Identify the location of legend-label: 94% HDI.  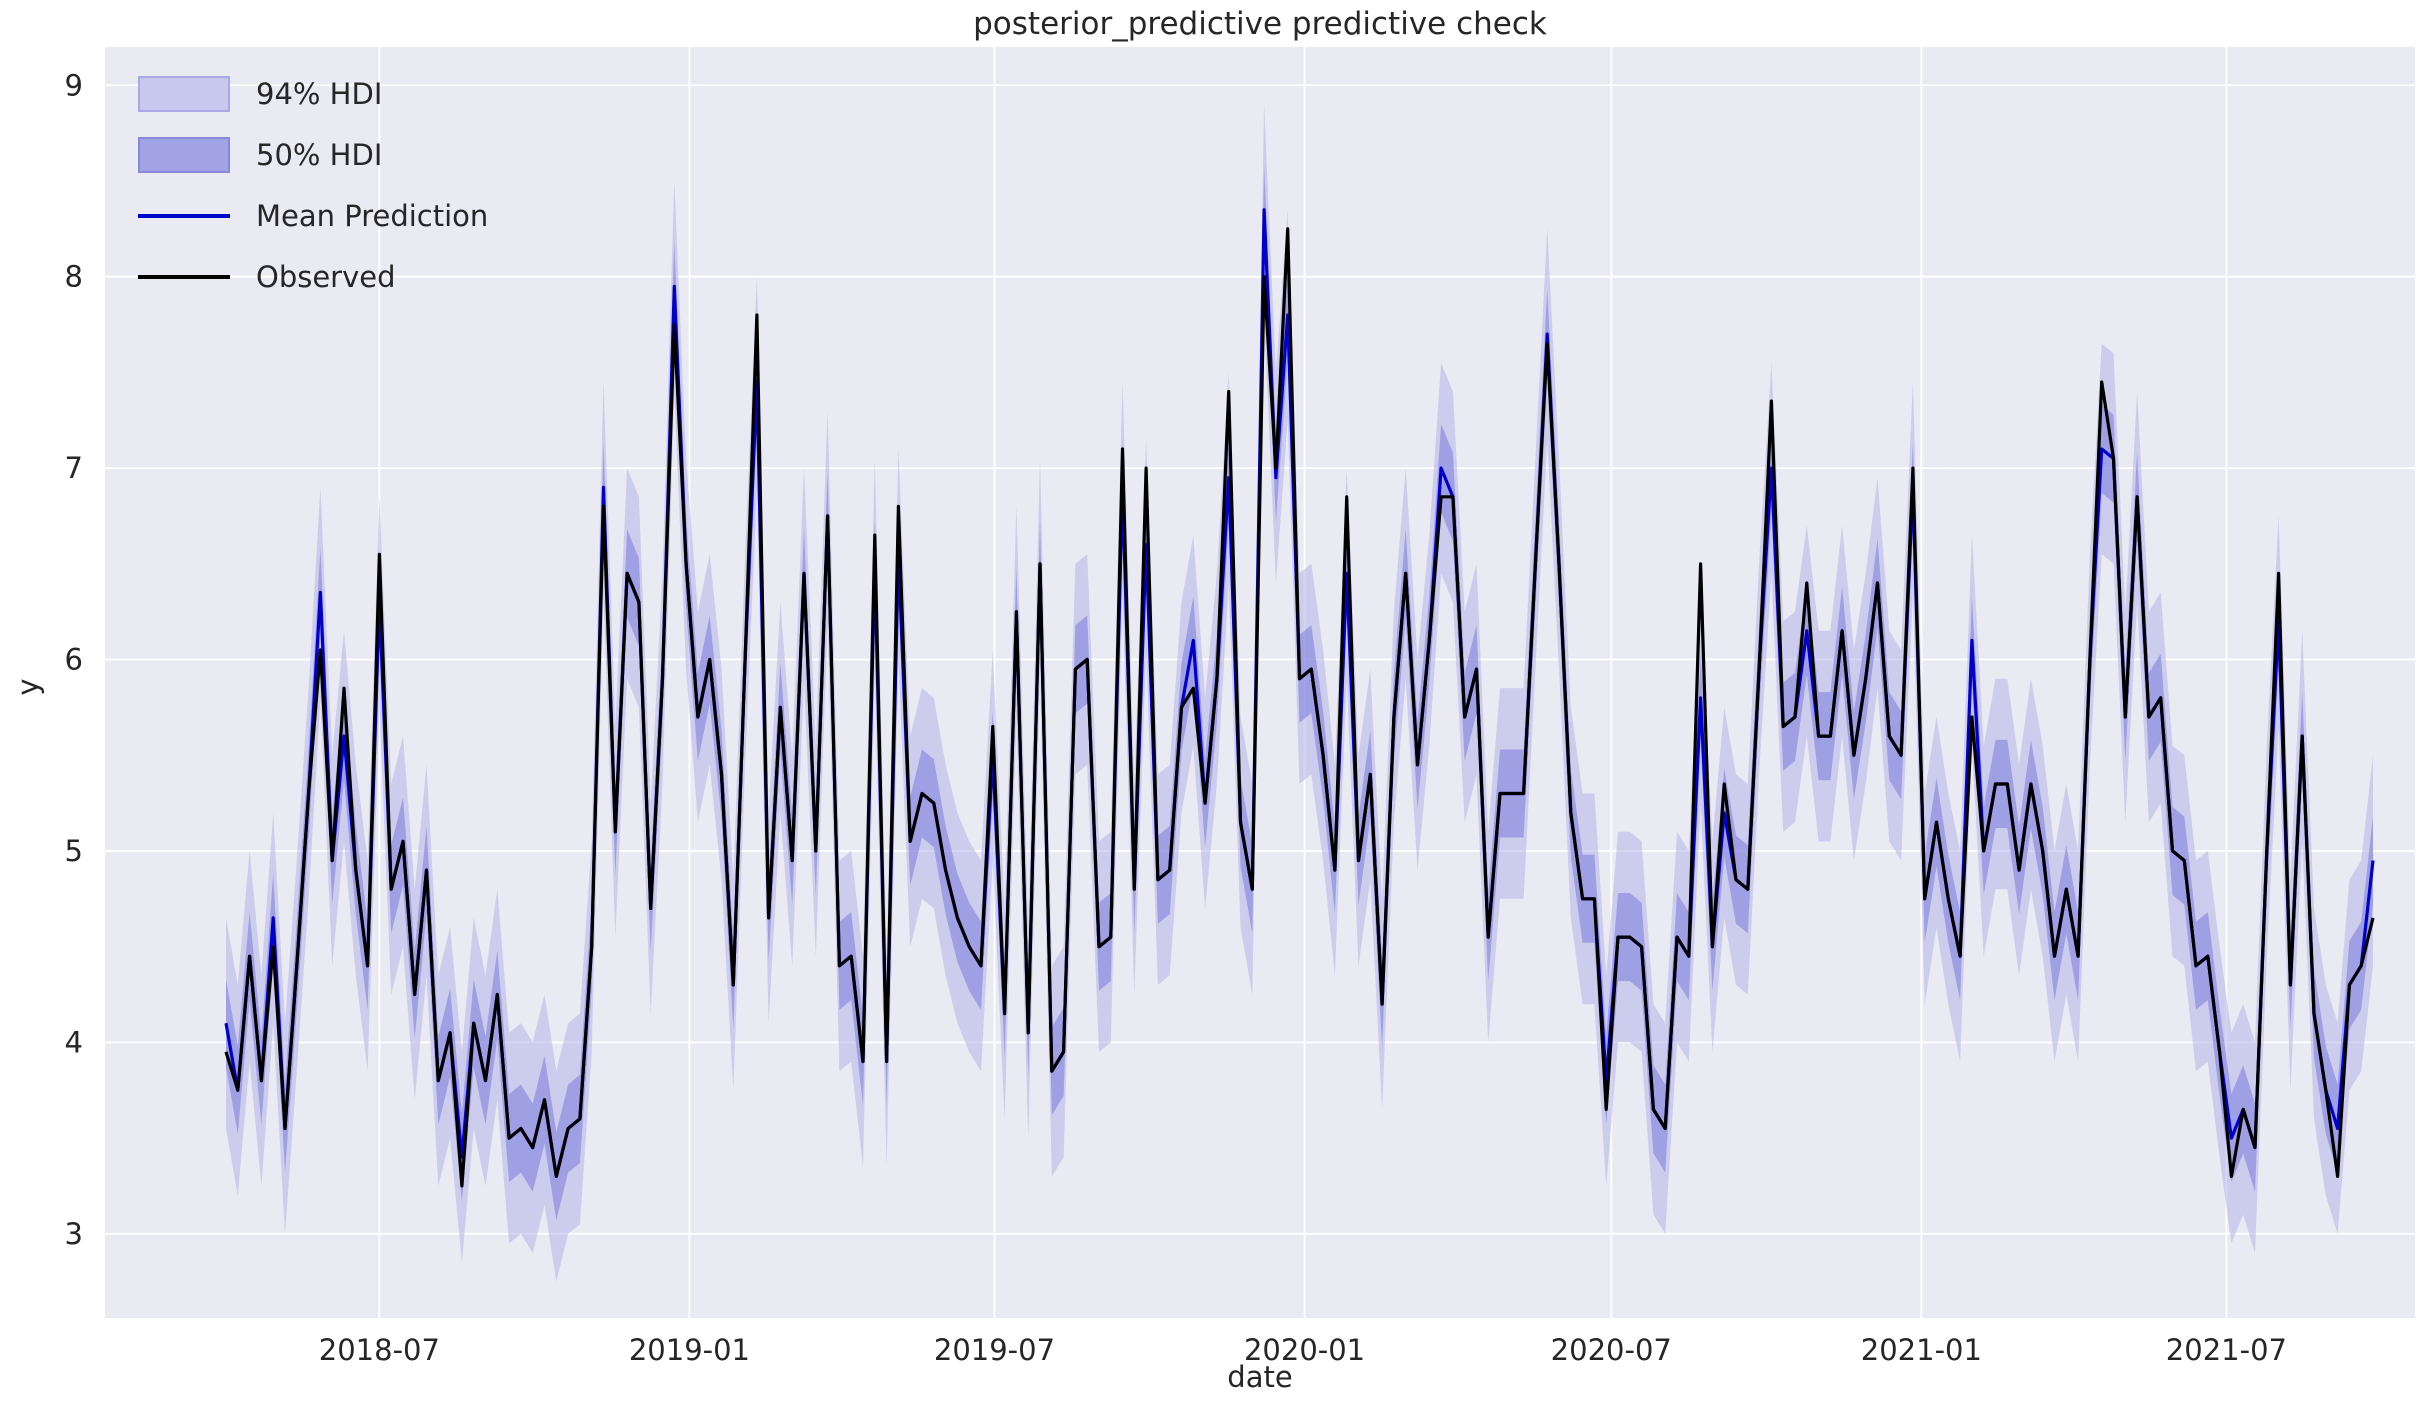
(319, 94).